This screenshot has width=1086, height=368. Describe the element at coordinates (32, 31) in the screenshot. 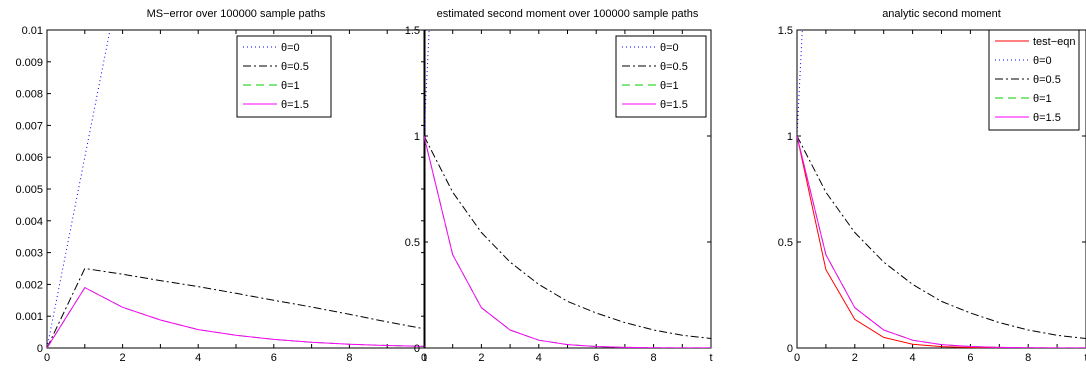

I see `y-tick-label: 0.01` at that location.